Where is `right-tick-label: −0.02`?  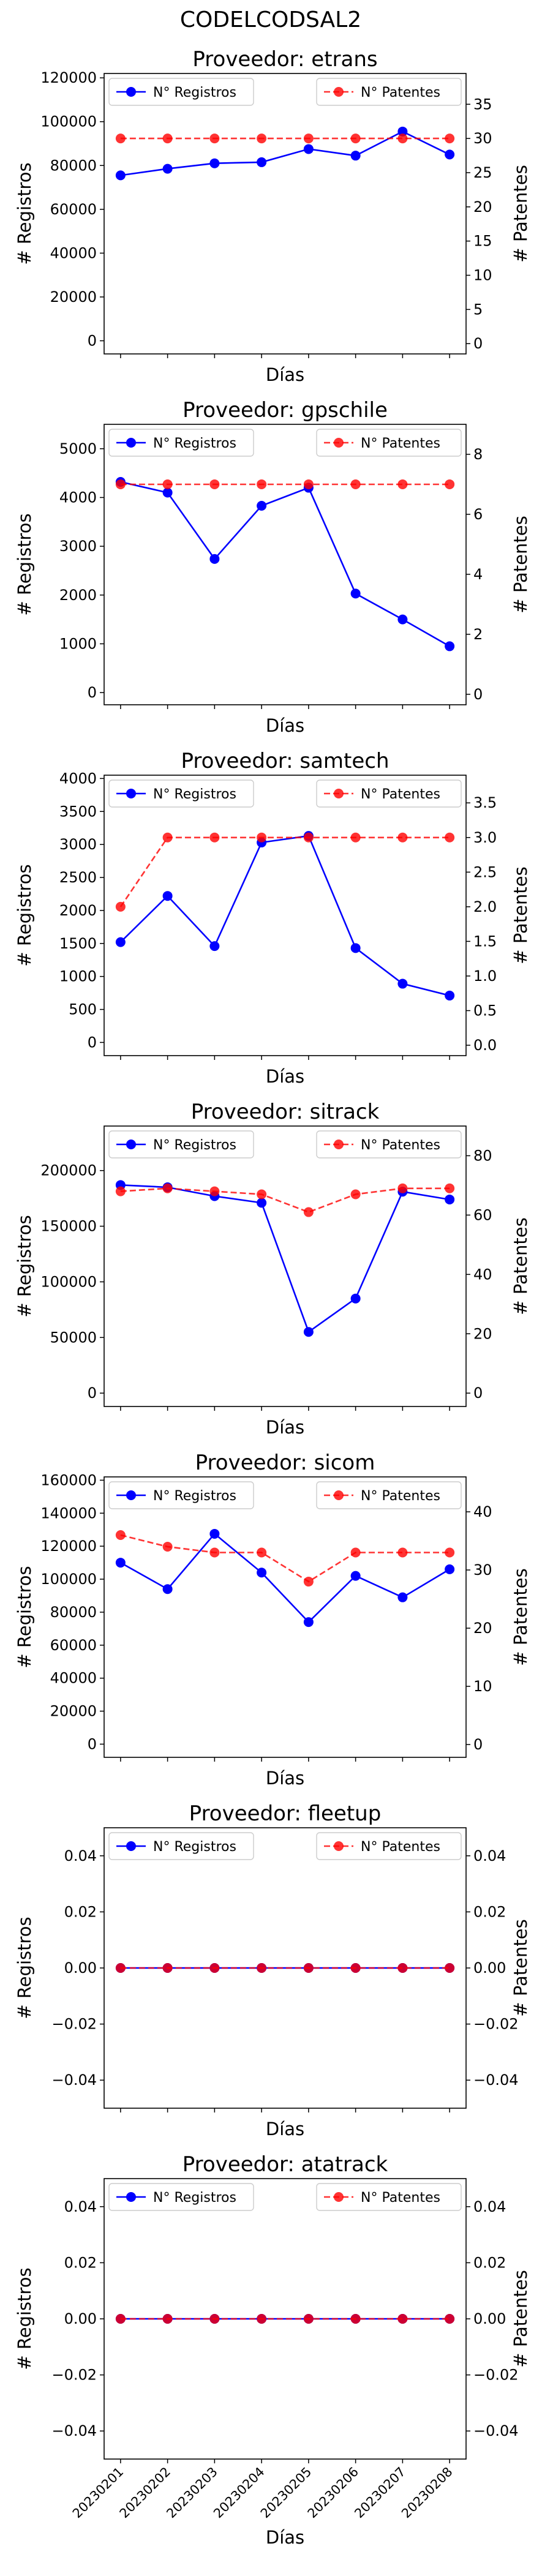
right-tick-label: −0.02 is located at coordinates (496, 2024).